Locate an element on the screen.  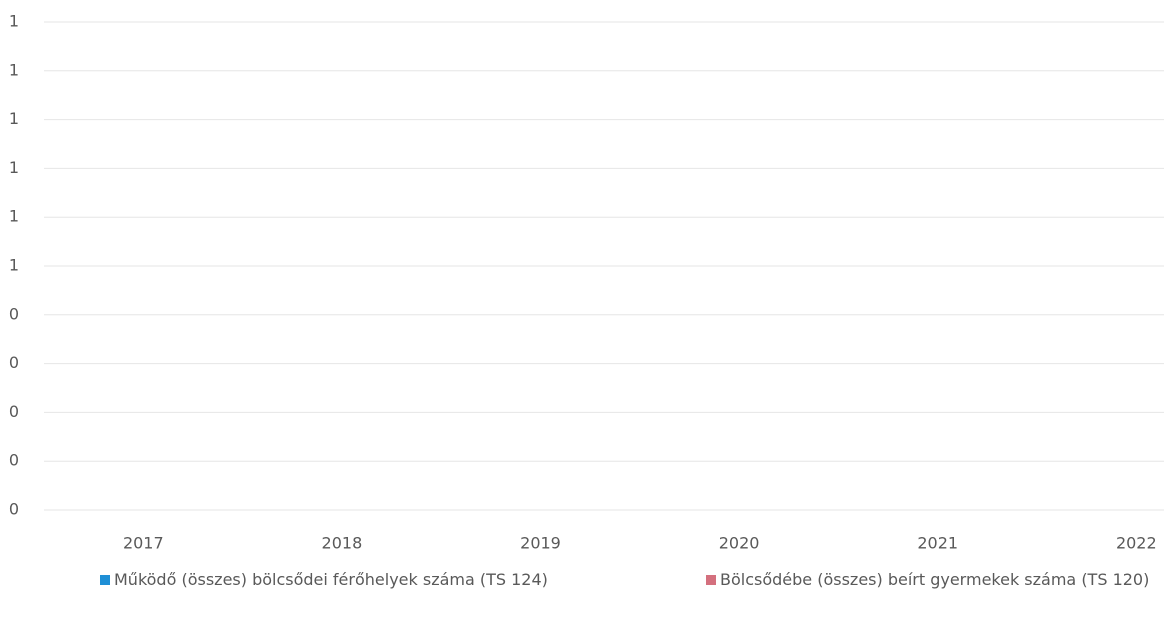
x-tick-label: 2021 is located at coordinates (937, 543).